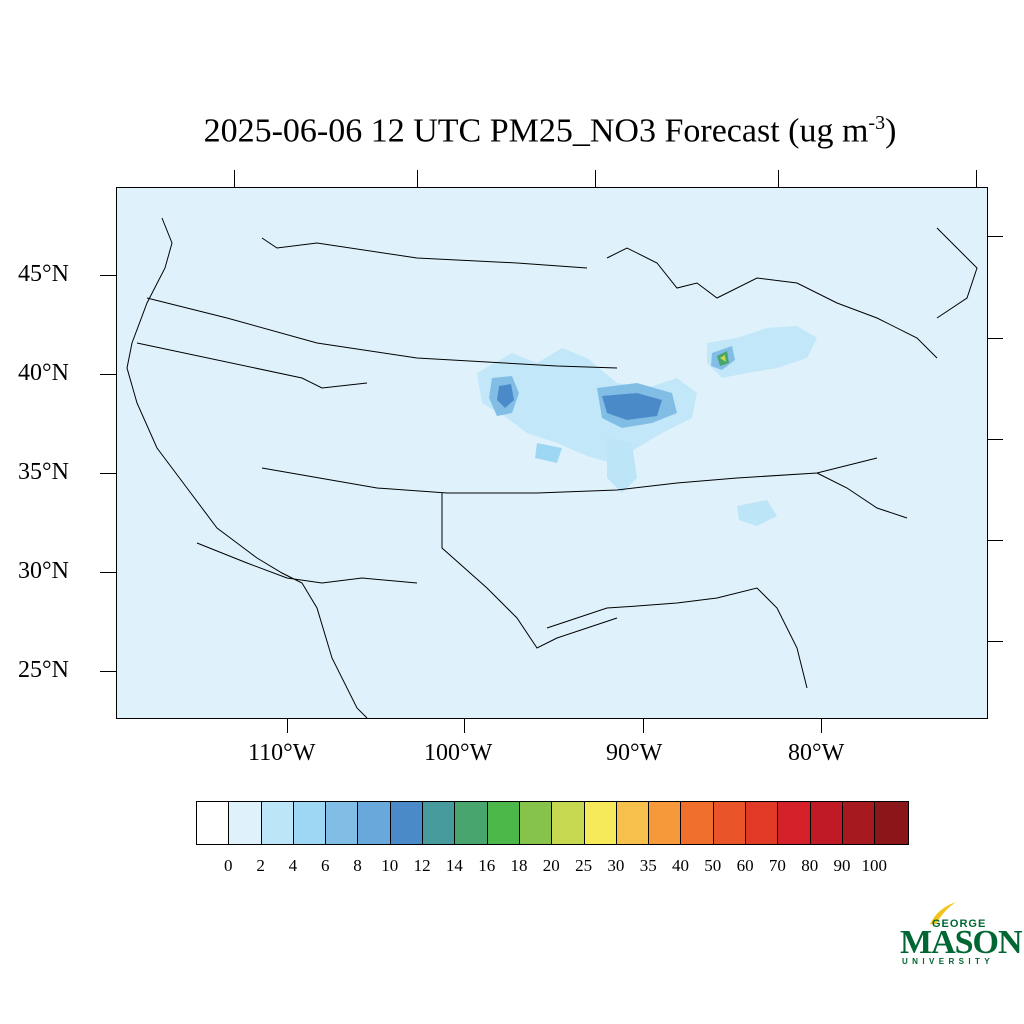 This screenshot has height=1024, width=1024. What do you see at coordinates (43, 571) in the screenshot?
I see `lat-label: 30°N` at bounding box center [43, 571].